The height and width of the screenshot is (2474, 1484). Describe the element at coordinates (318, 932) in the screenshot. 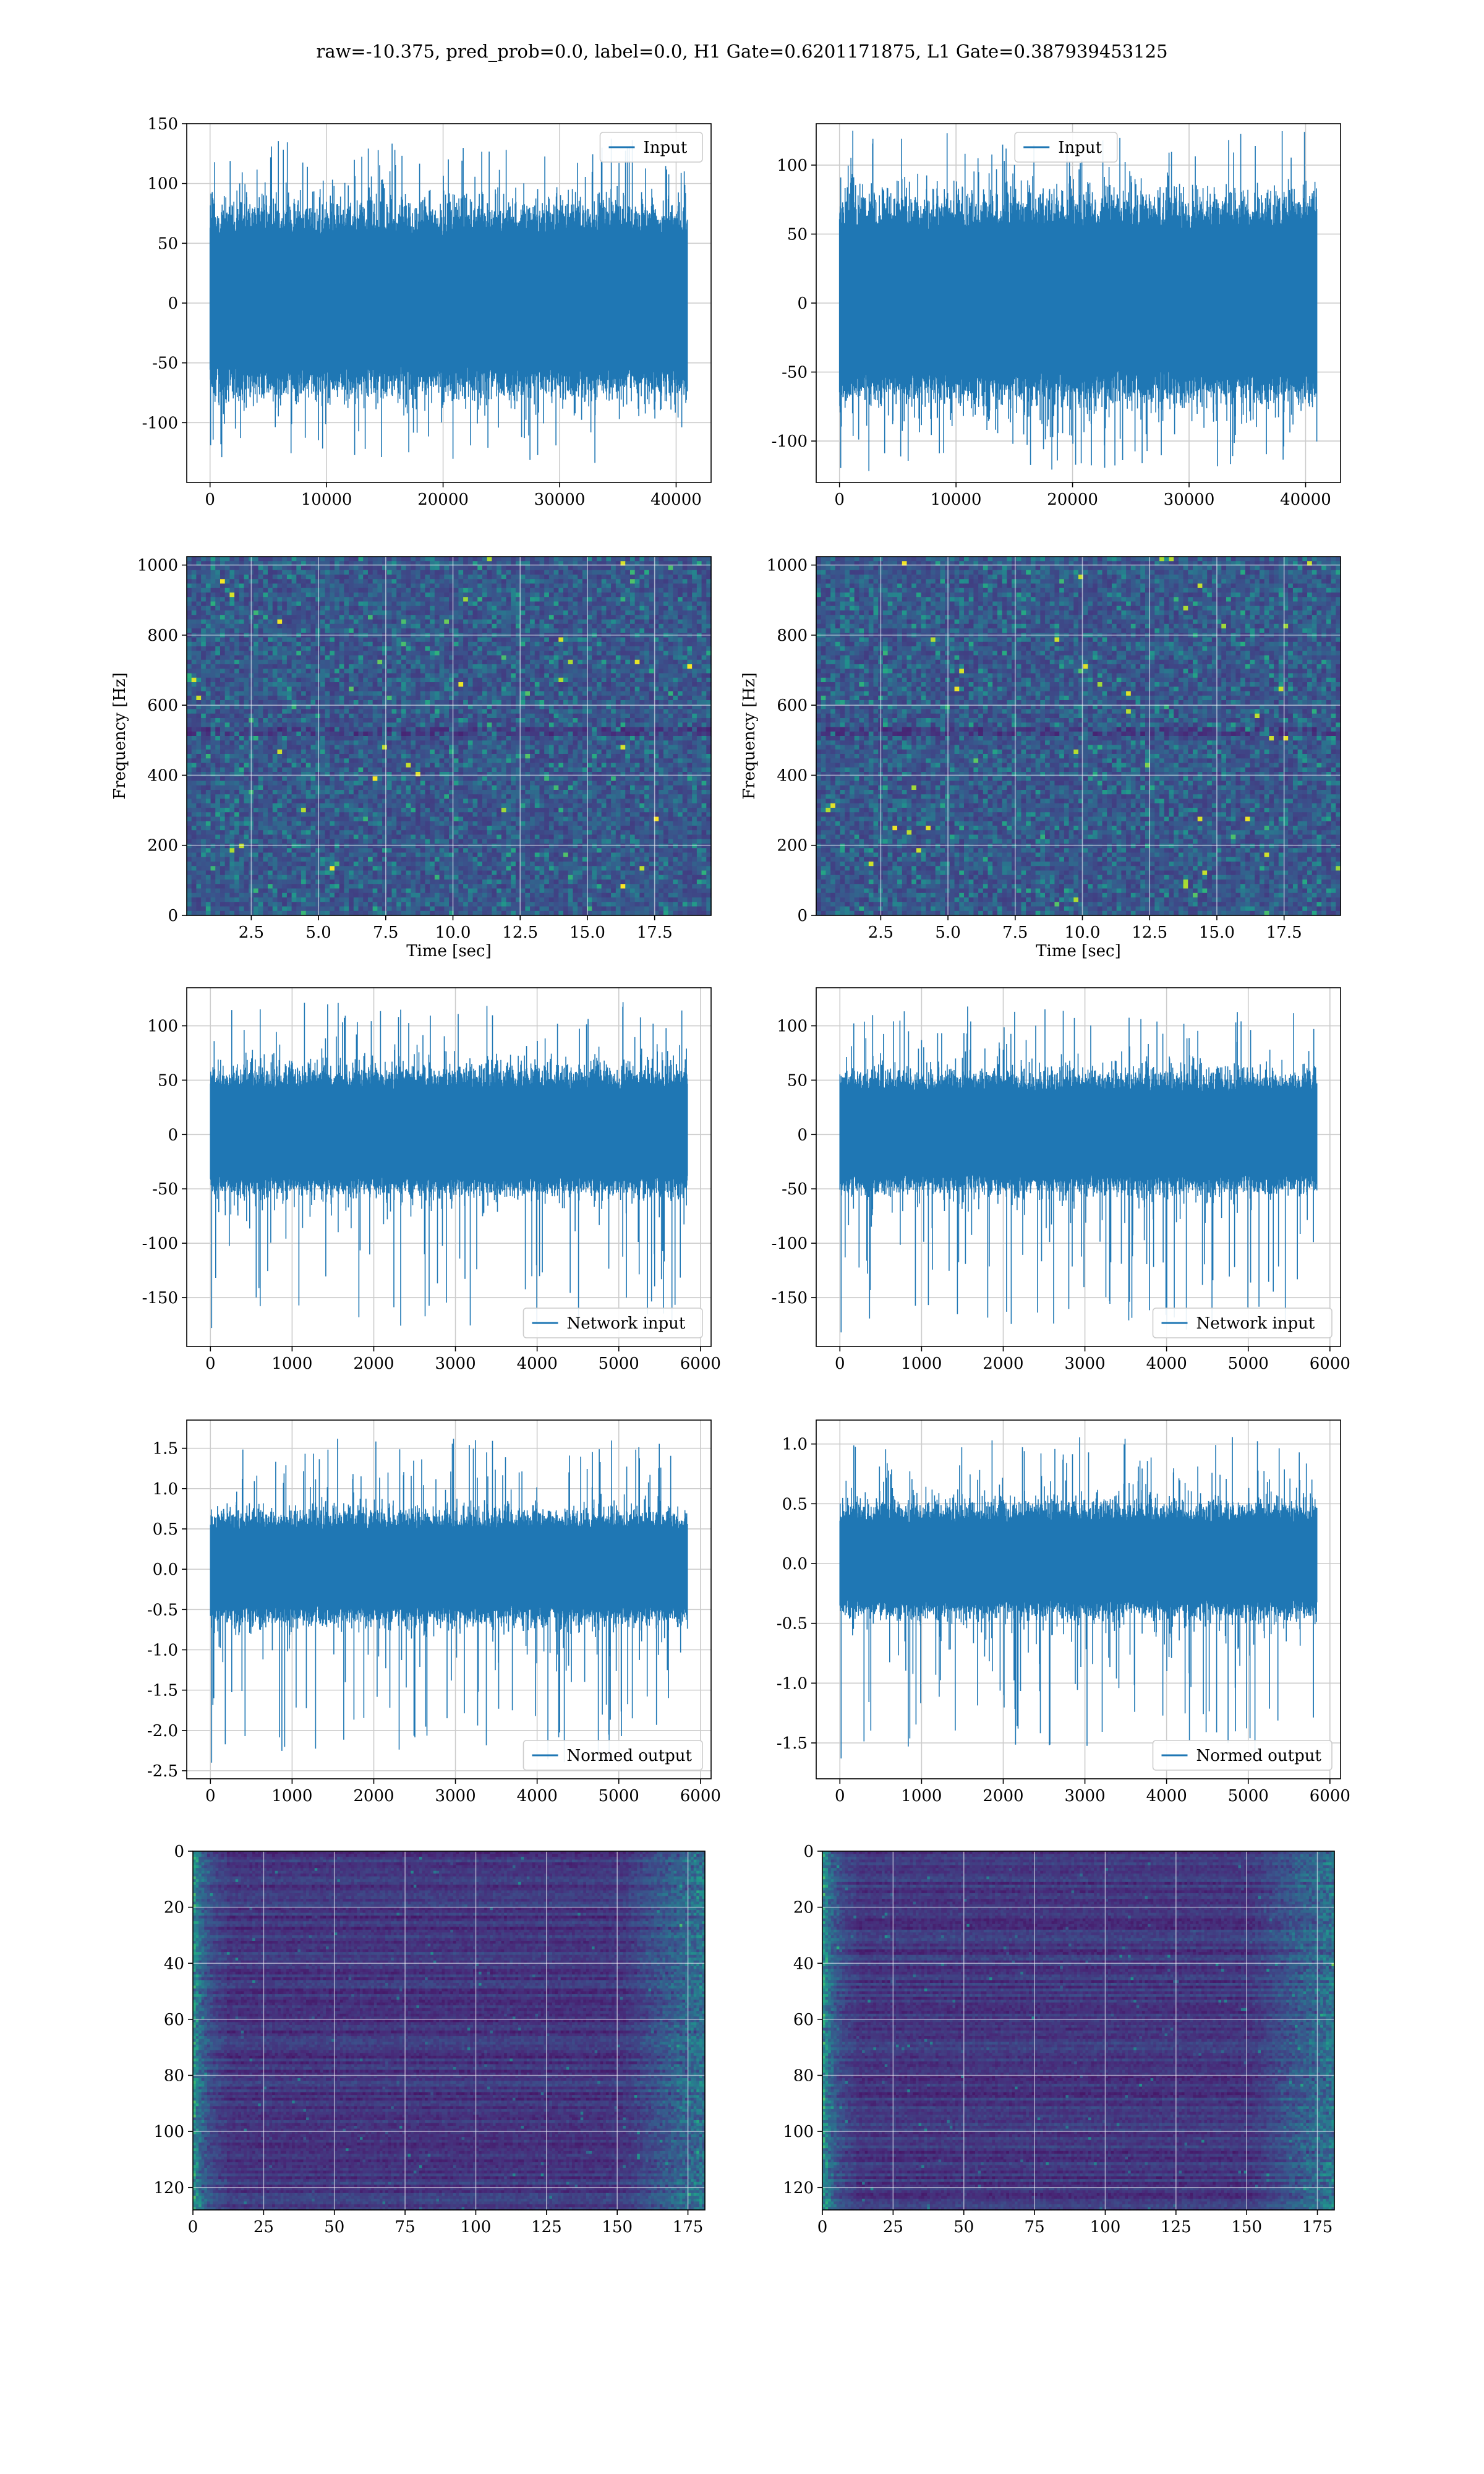

I see `x-tick-label: 5.0` at that location.